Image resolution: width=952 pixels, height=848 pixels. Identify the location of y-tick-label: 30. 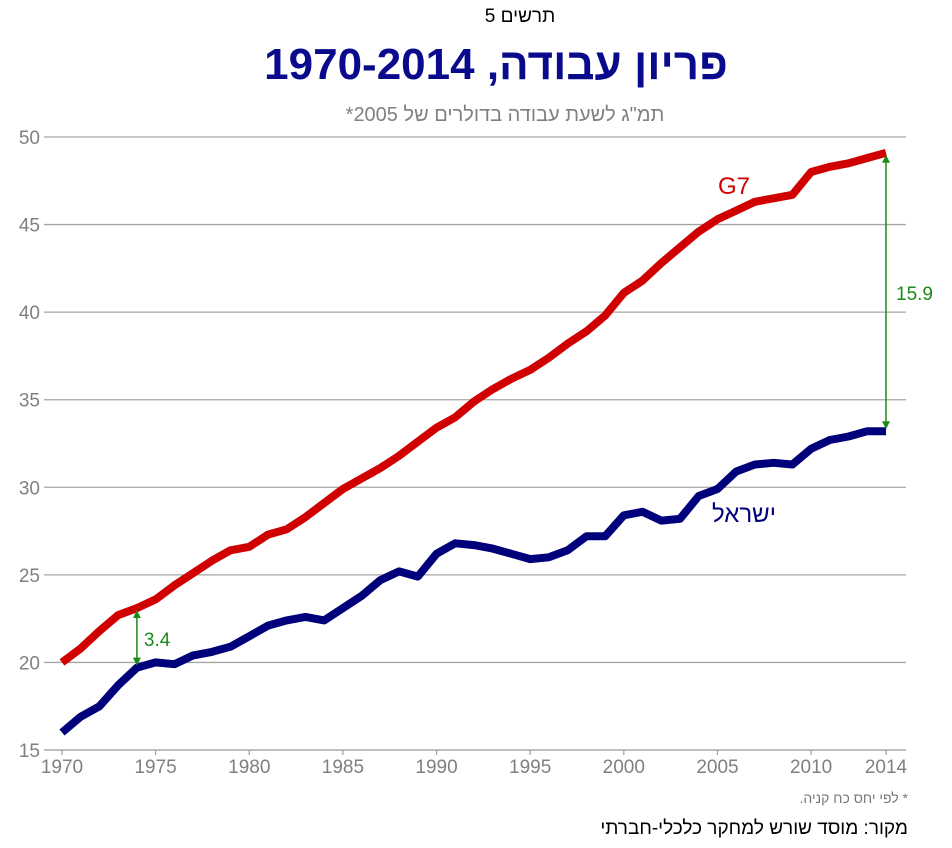
(29, 488).